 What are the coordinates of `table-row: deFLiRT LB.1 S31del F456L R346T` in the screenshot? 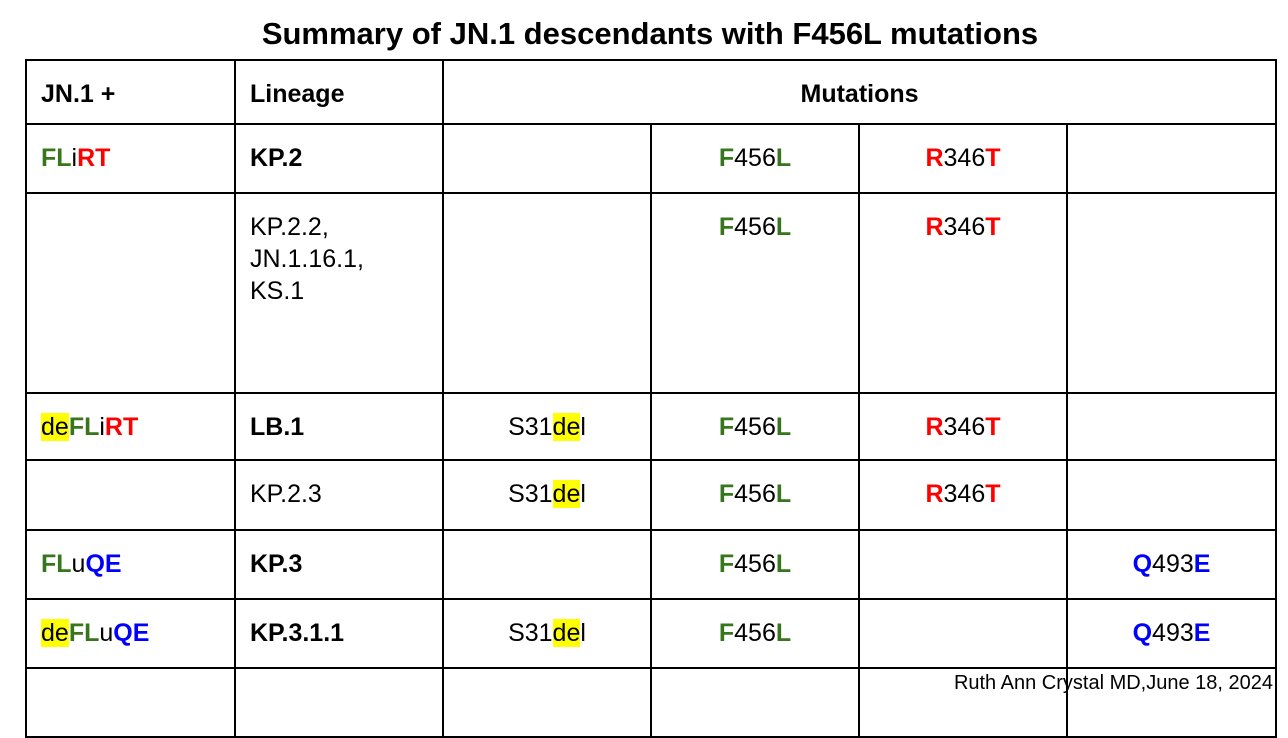 It's located at (651, 426).